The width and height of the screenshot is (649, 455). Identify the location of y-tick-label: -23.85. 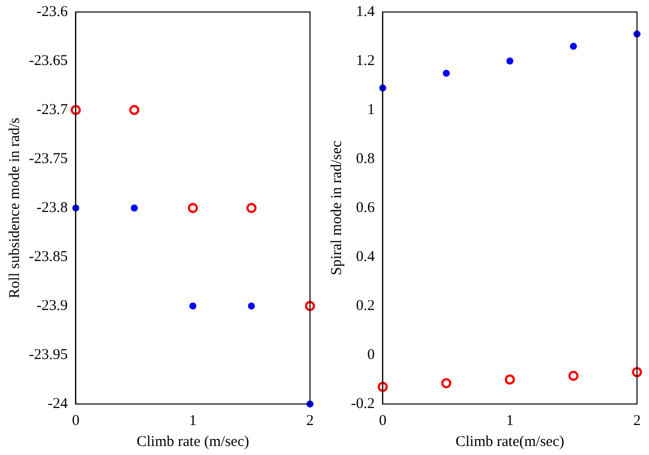
(48, 256).